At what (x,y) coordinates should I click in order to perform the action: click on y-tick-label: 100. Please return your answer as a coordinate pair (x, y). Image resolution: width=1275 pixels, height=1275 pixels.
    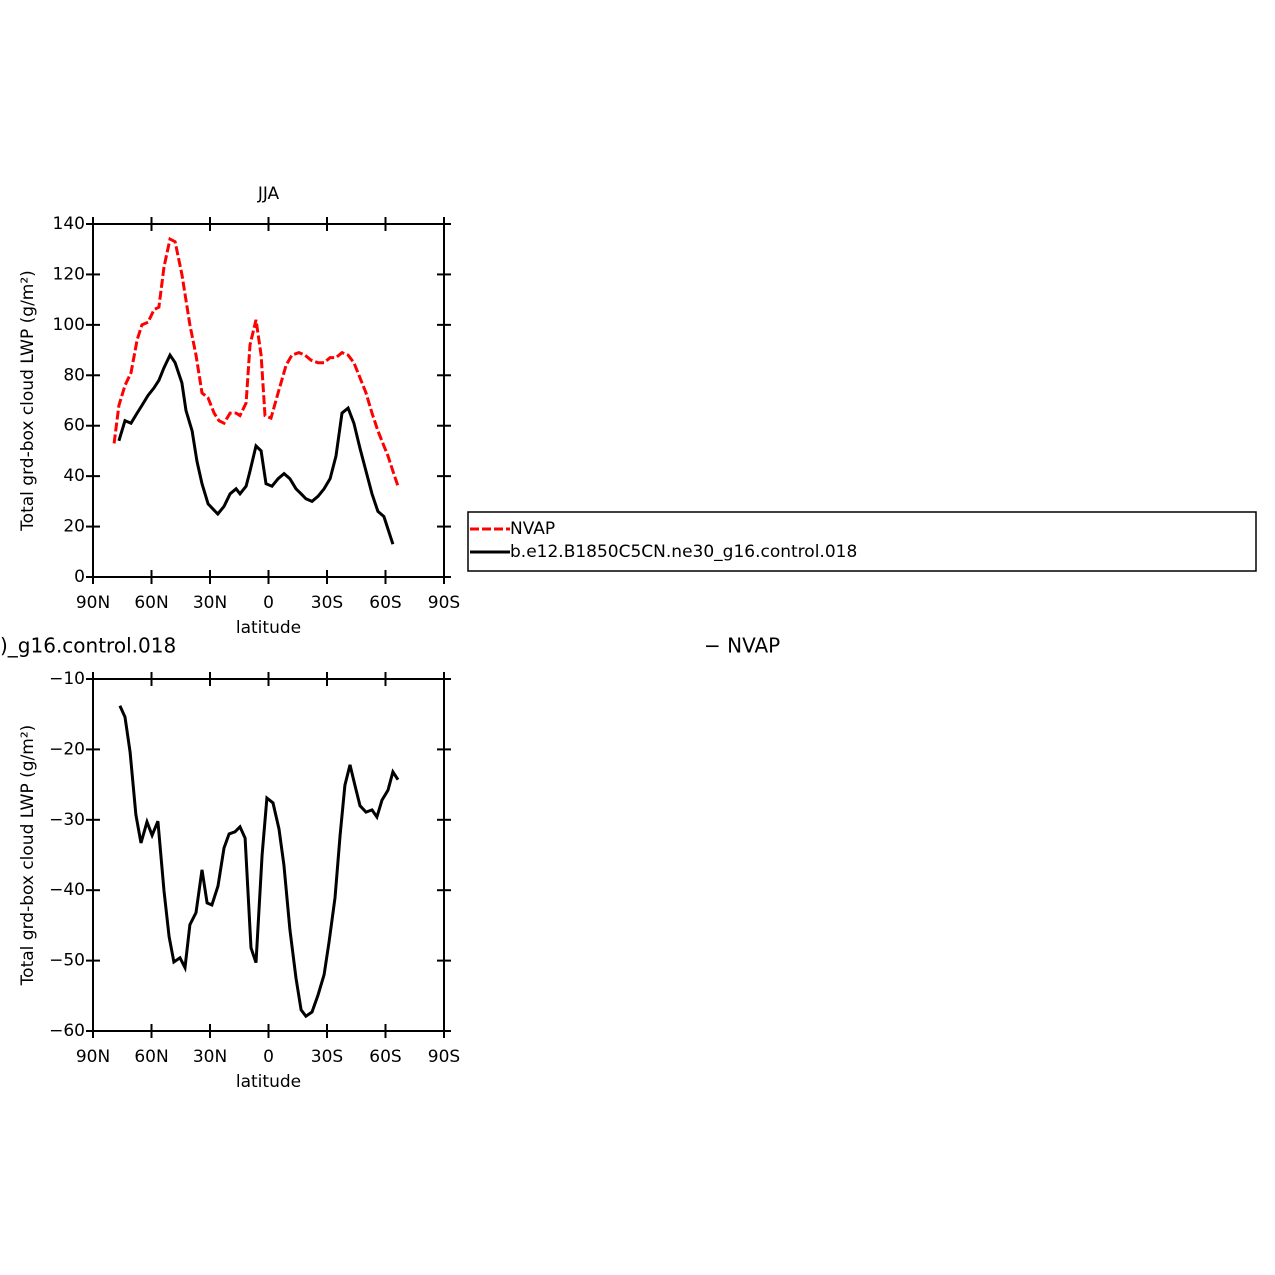
    Looking at the image, I should click on (69, 325).